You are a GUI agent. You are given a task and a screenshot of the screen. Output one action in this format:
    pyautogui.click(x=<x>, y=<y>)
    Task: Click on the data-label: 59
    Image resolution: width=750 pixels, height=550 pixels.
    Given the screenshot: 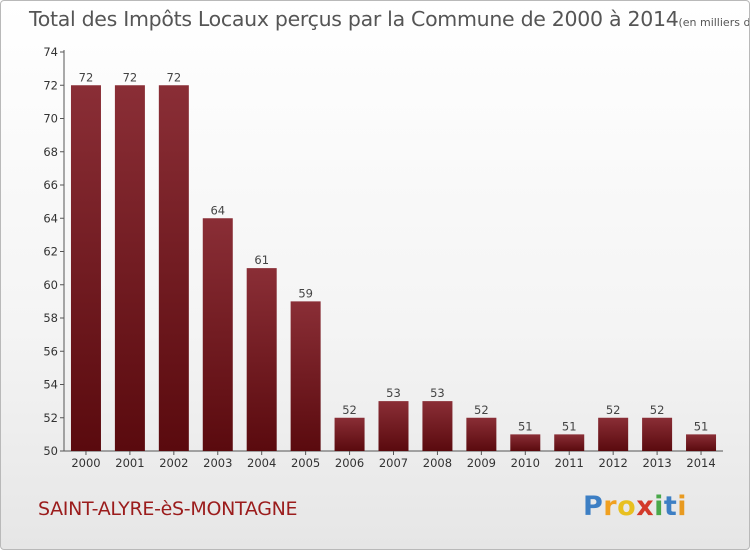 What is the action you would take?
    pyautogui.click(x=305, y=293)
    